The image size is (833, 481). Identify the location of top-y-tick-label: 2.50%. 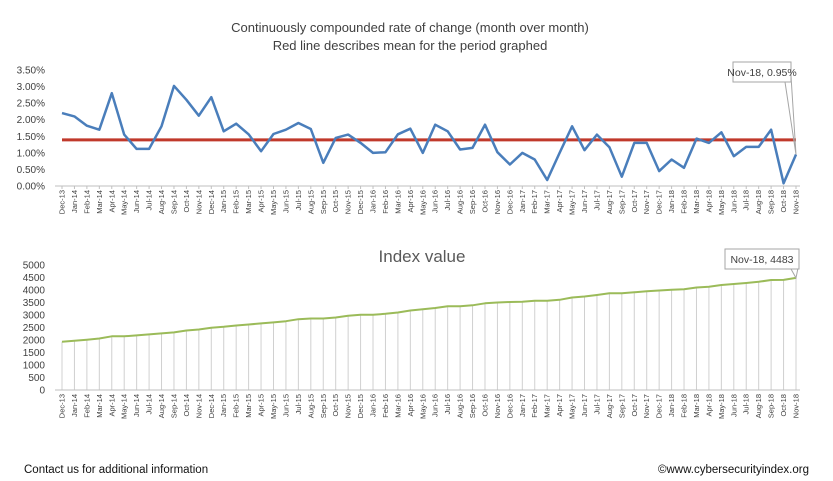
(31, 104).